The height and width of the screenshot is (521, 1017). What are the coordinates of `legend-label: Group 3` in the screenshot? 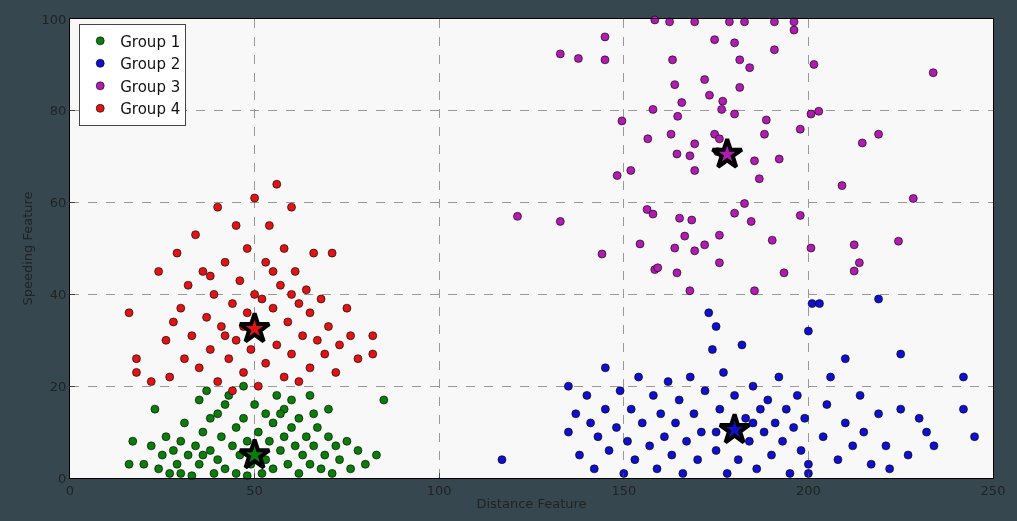 It's located at (150, 86).